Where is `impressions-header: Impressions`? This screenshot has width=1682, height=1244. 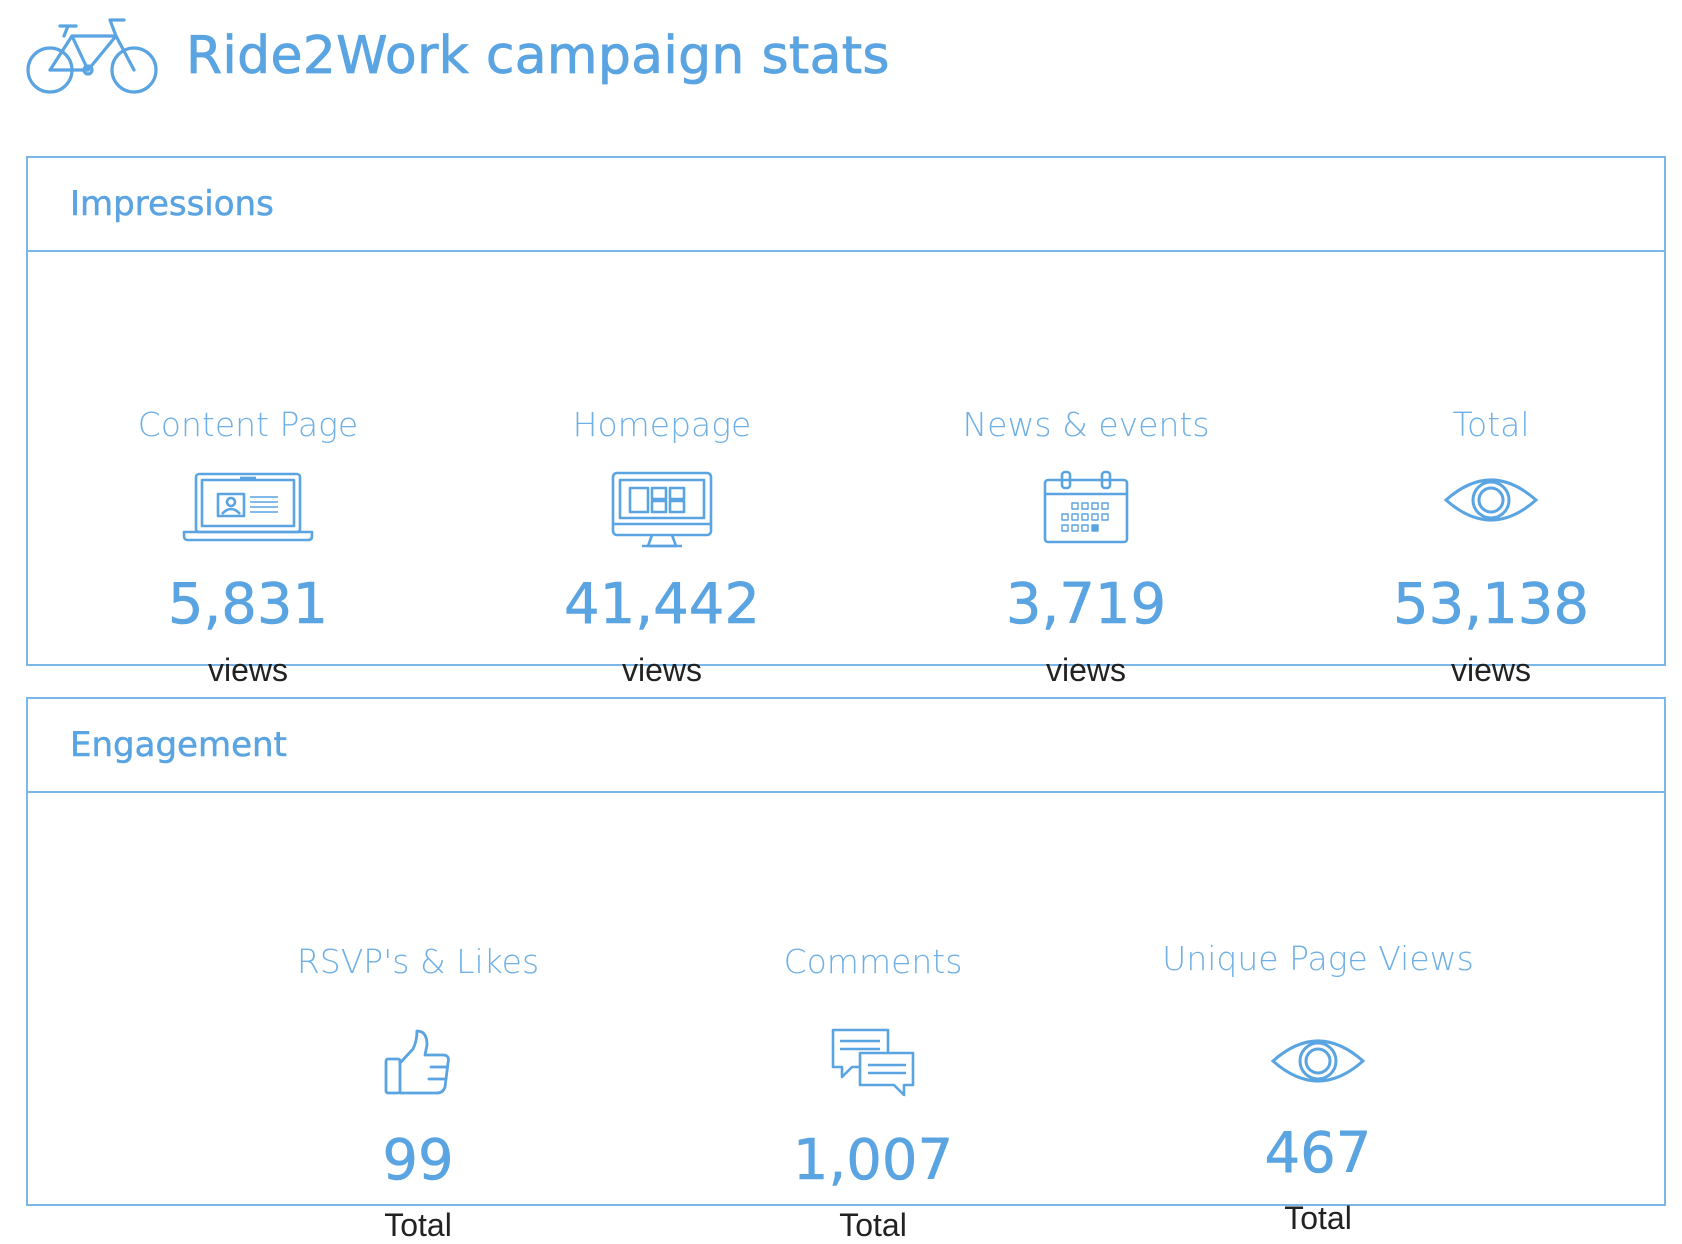
impressions-header: Impressions is located at coordinates (846, 205).